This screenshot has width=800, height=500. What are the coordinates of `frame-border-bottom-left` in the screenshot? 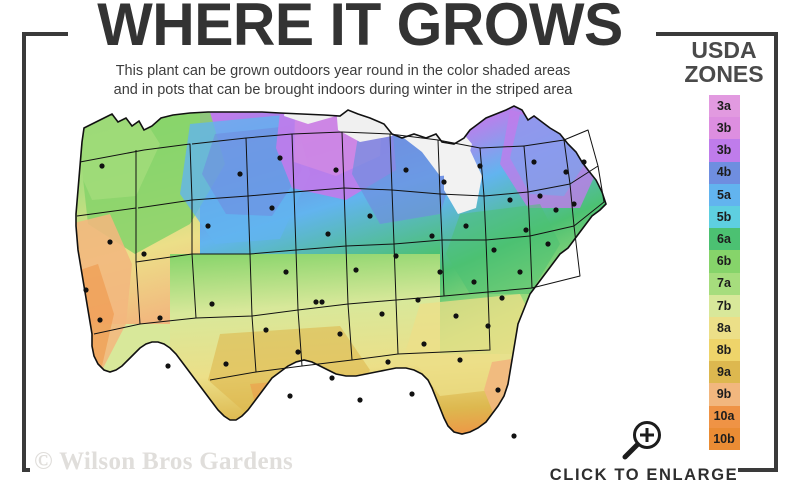 It's located at (26, 470).